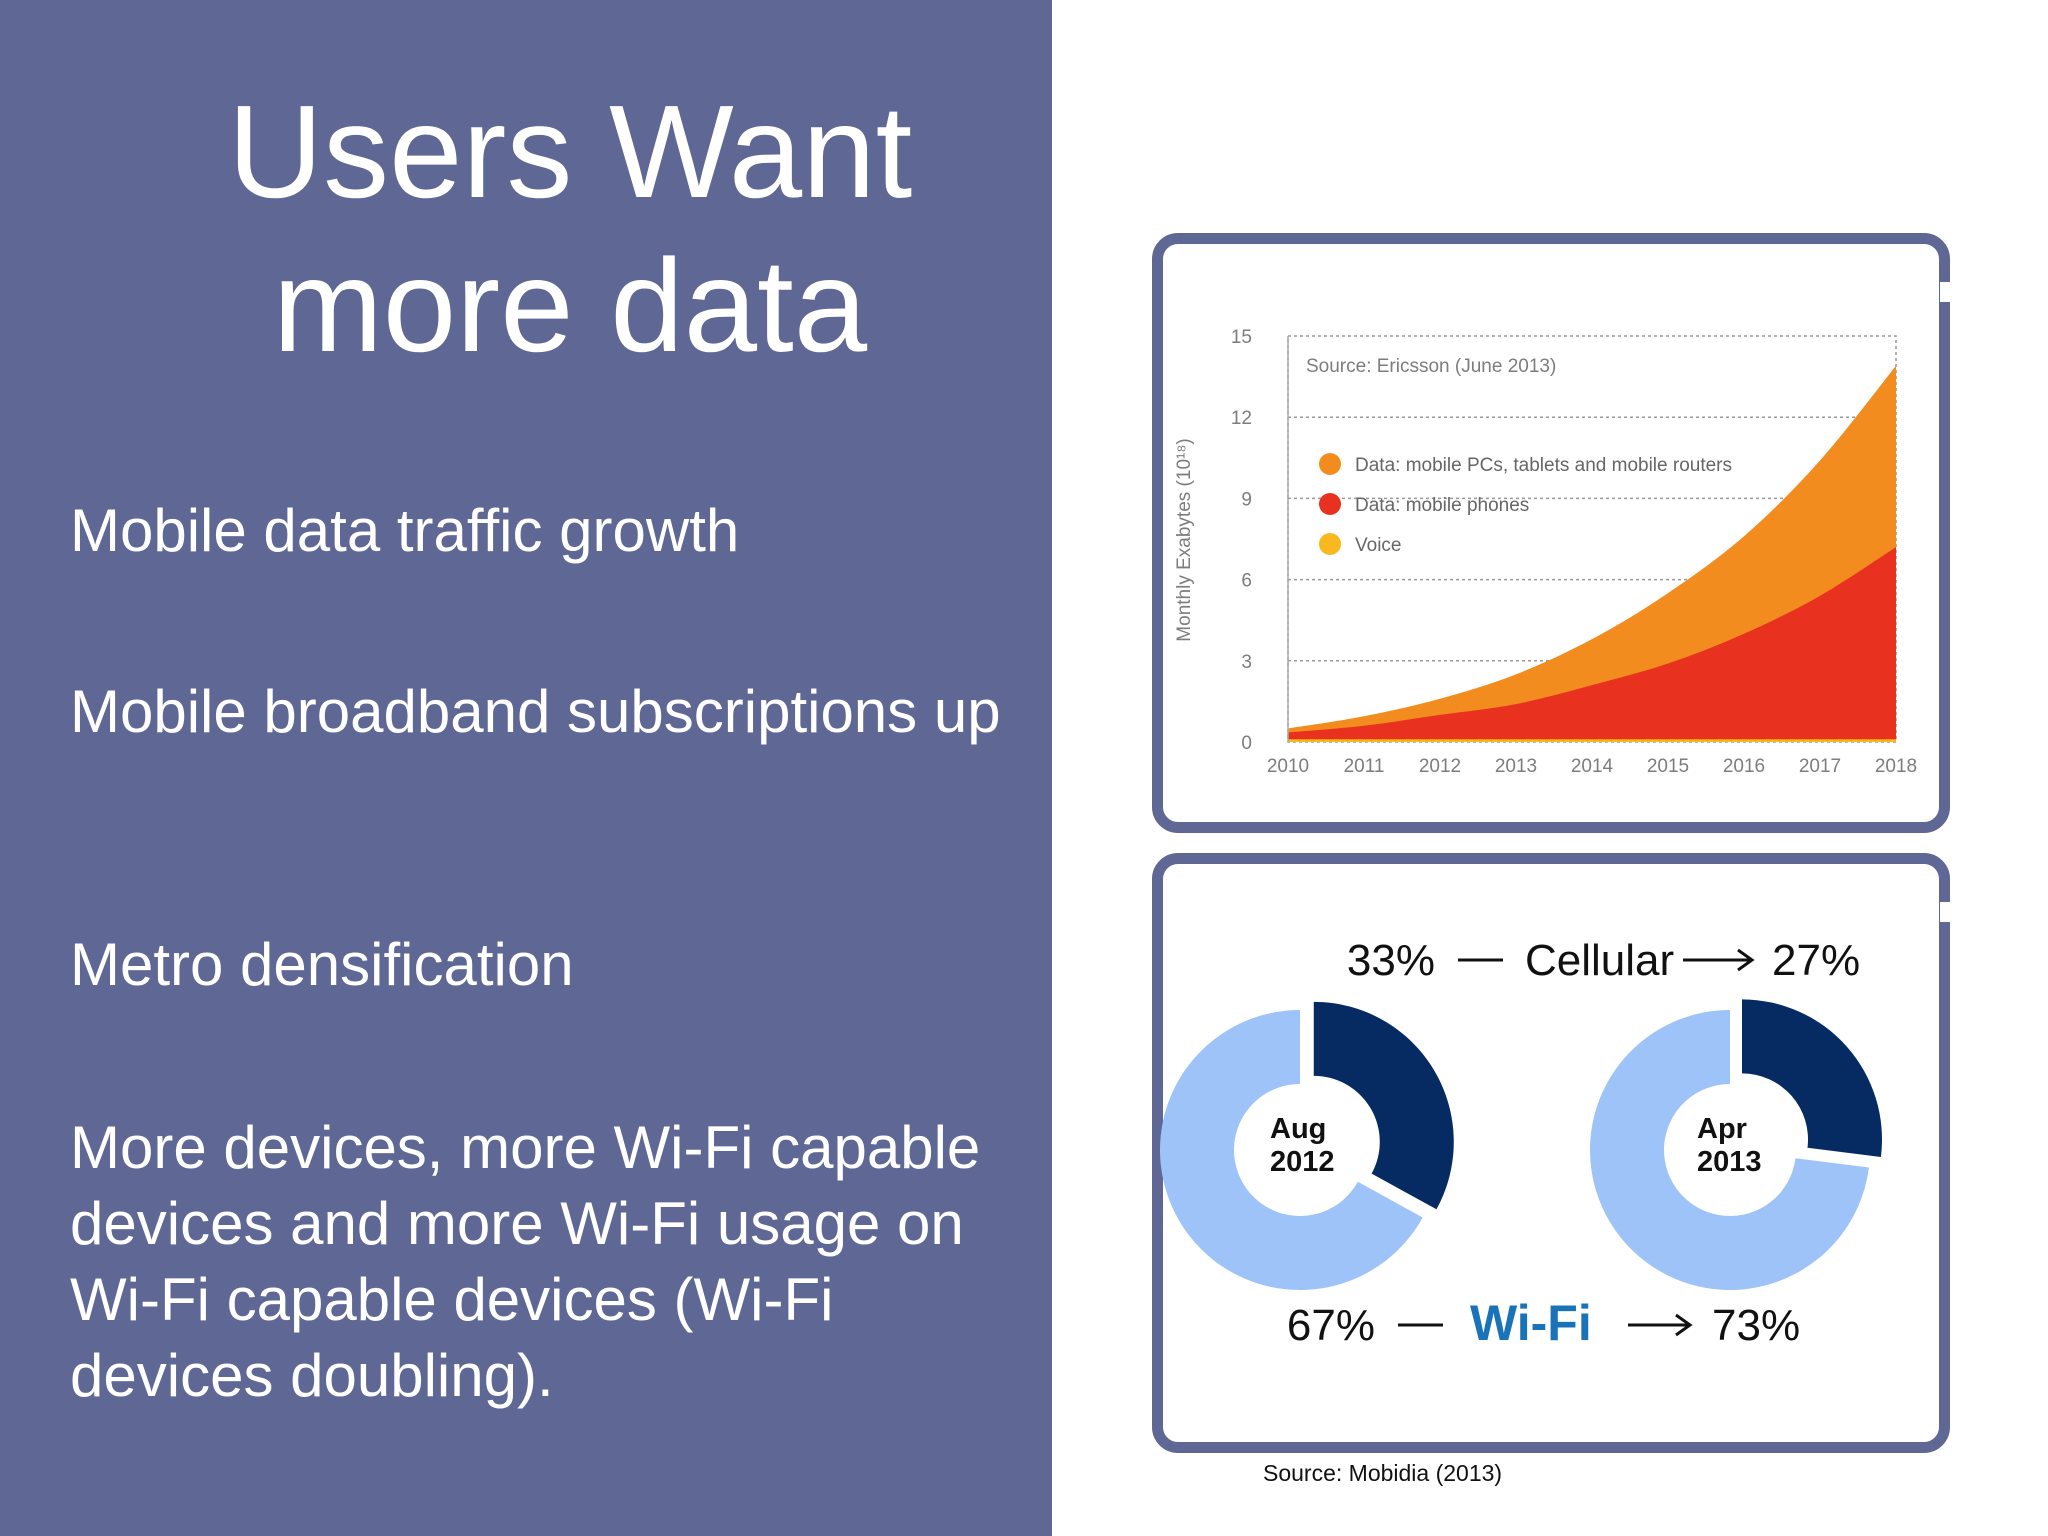  I want to click on cellular-label: Cellular, so click(1599, 960).